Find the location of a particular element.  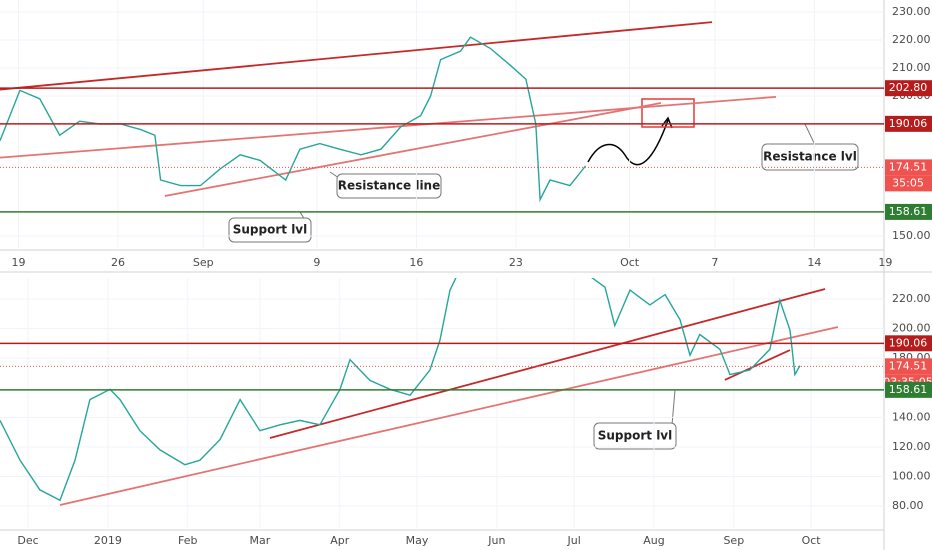

price-tag-label: 202.80 is located at coordinates (908, 87).